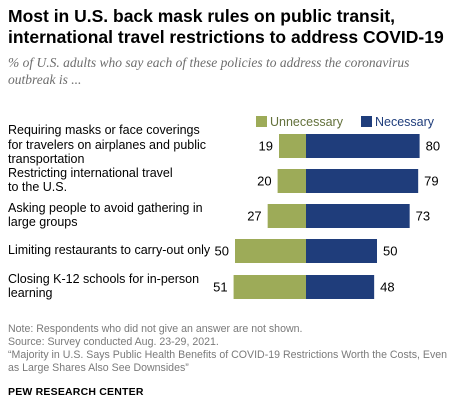 The width and height of the screenshot is (459, 412). I want to click on category-label-row-4: Limiting restaurants to carry-out only, so click(115, 250).